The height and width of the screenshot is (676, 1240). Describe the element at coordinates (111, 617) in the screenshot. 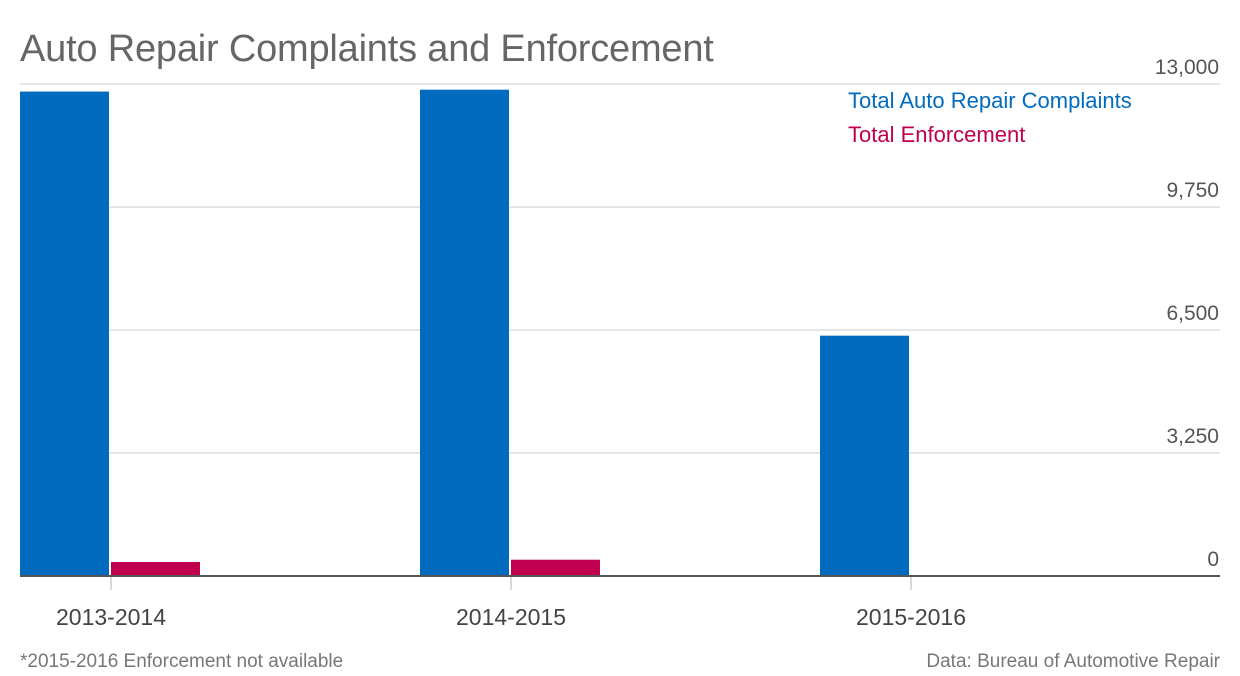

I see `x-tick-label: 2013-2014` at that location.